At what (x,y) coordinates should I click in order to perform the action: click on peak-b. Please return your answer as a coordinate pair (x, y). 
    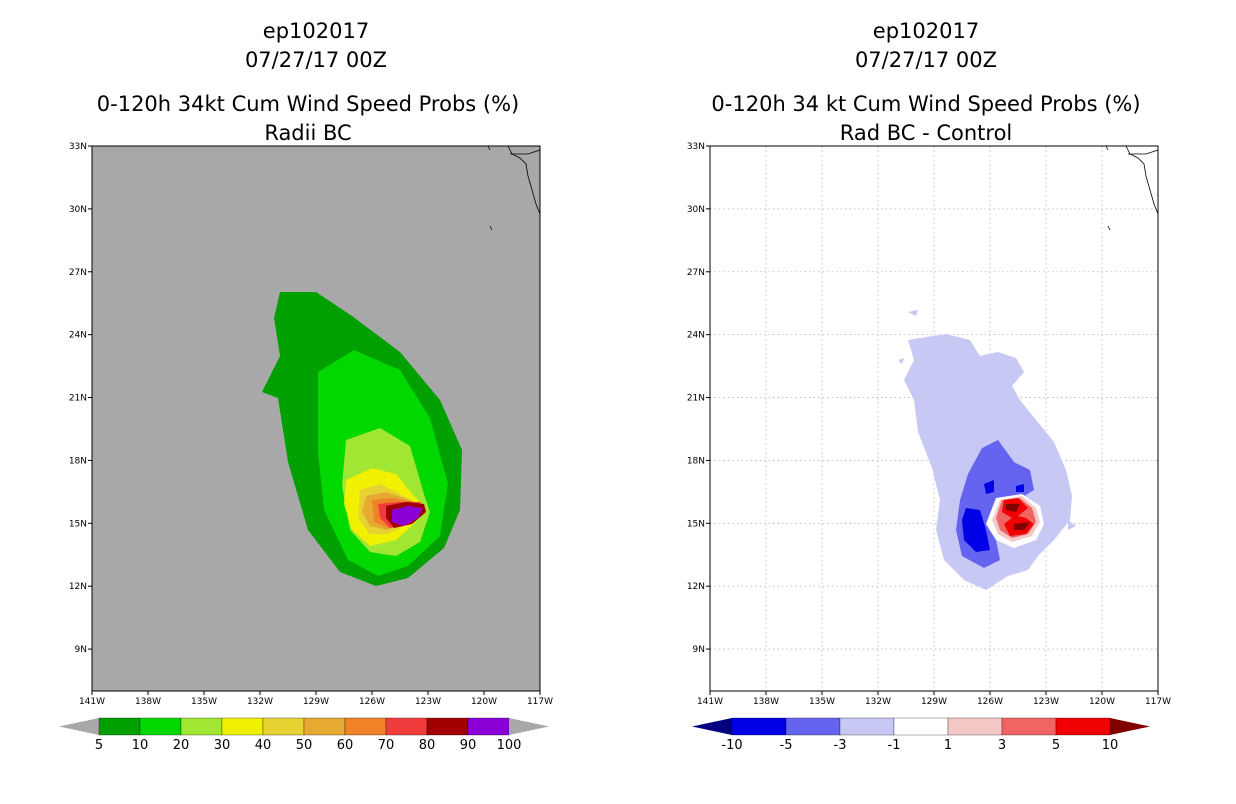
    Looking at the image, I should click on (1022, 526).